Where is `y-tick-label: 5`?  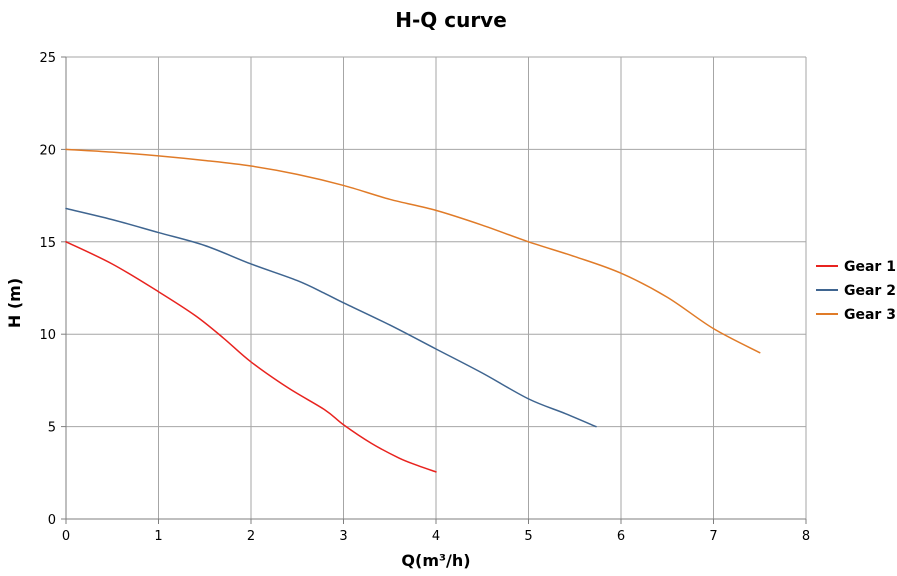
y-tick-label: 5 is located at coordinates (52, 428).